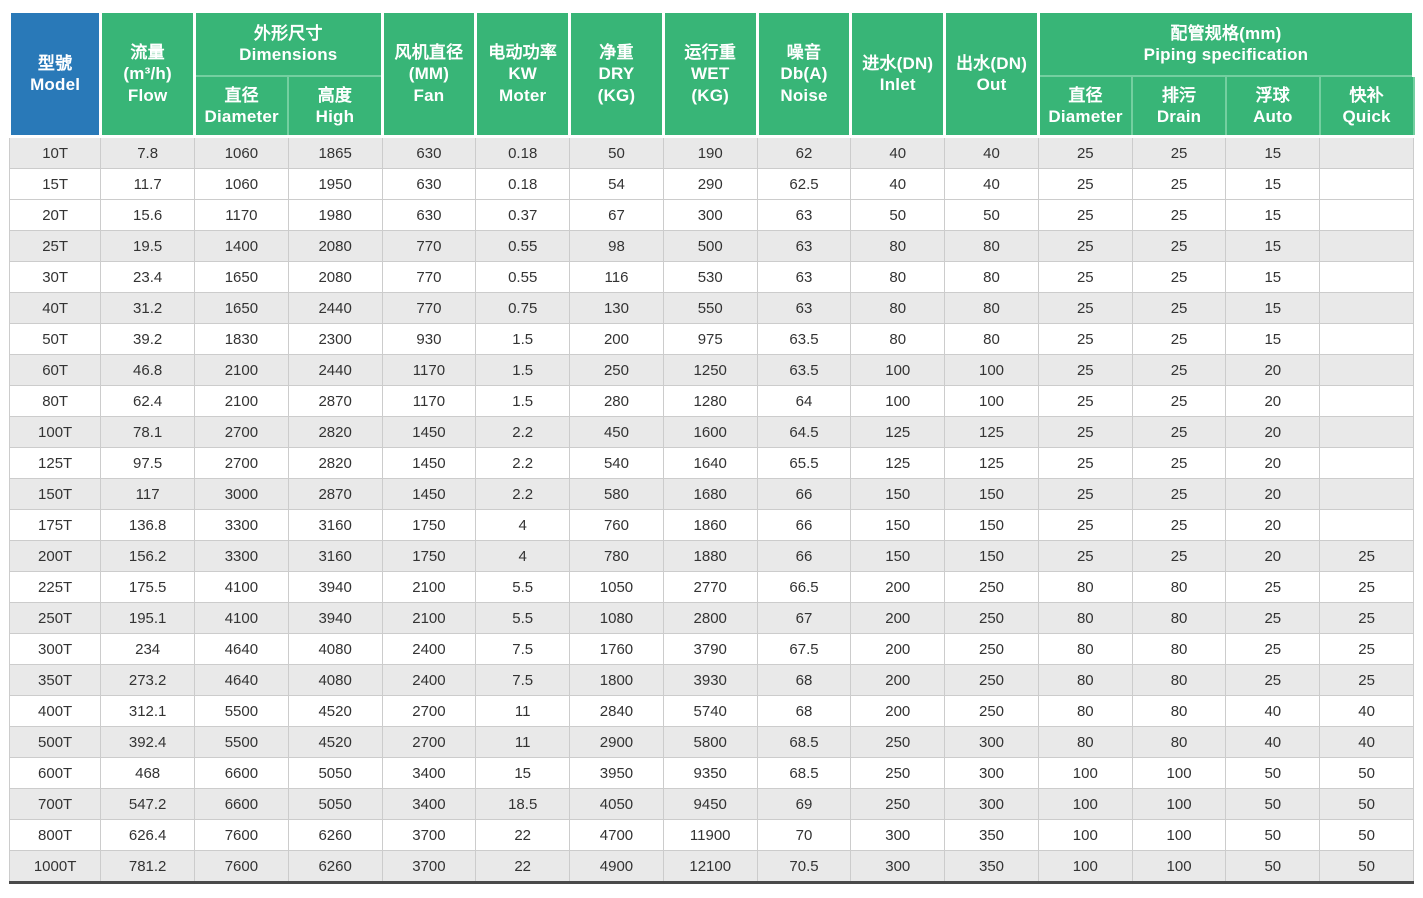 This screenshot has width=1423, height=898. I want to click on table-cell: 20, so click(1273, 370).